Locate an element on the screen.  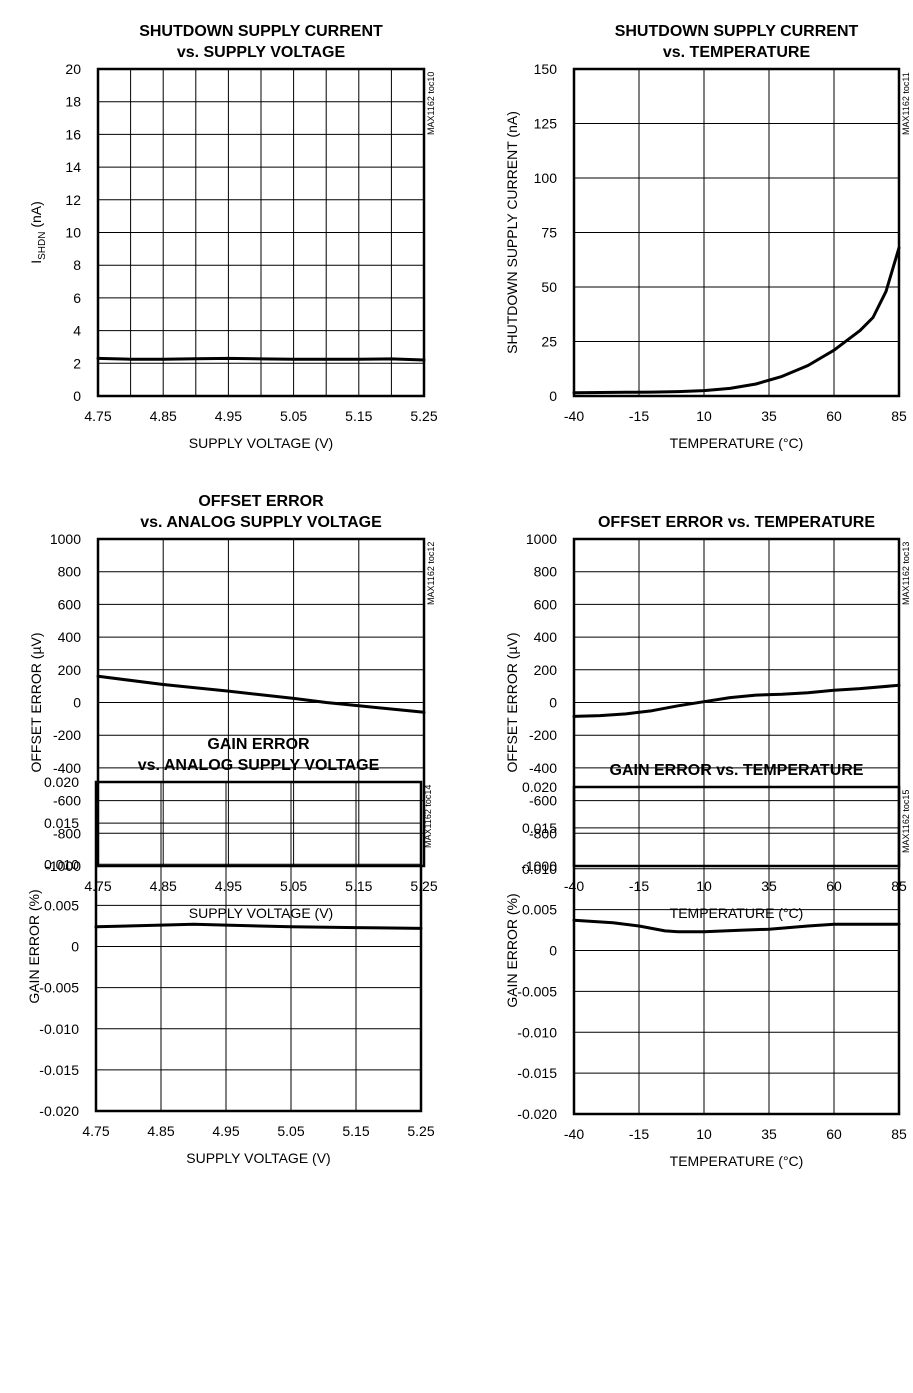
x-tick-label: -15 is located at coordinates (639, 1134).